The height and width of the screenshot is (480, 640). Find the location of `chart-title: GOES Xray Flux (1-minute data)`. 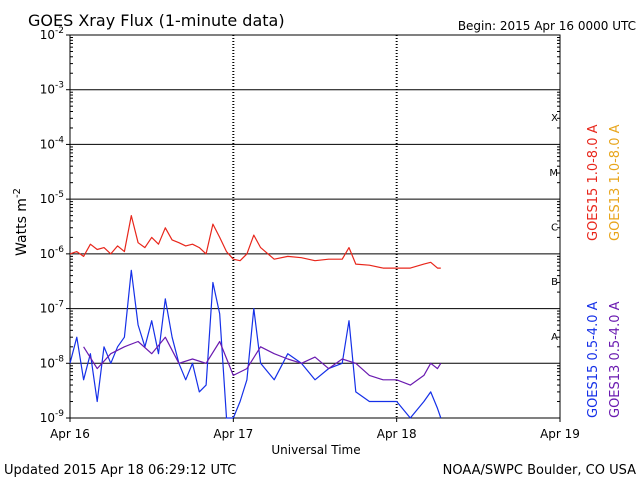

chart-title: GOES Xray Flux (1-minute data) is located at coordinates (156, 20).